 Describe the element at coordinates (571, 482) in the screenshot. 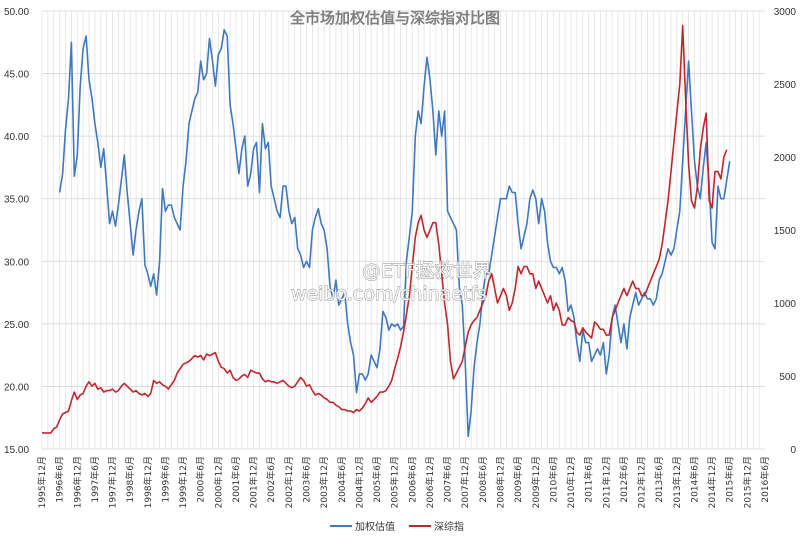

I see `x-tick-label: 2010年12月` at that location.